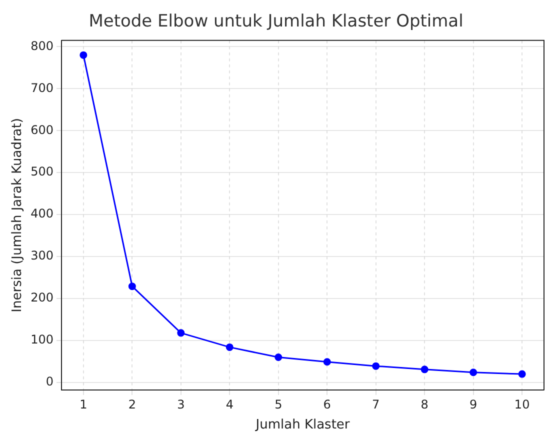 This screenshot has height=443, width=560. Describe the element at coordinates (376, 404) in the screenshot. I see `x-tick-label: 7` at that location.